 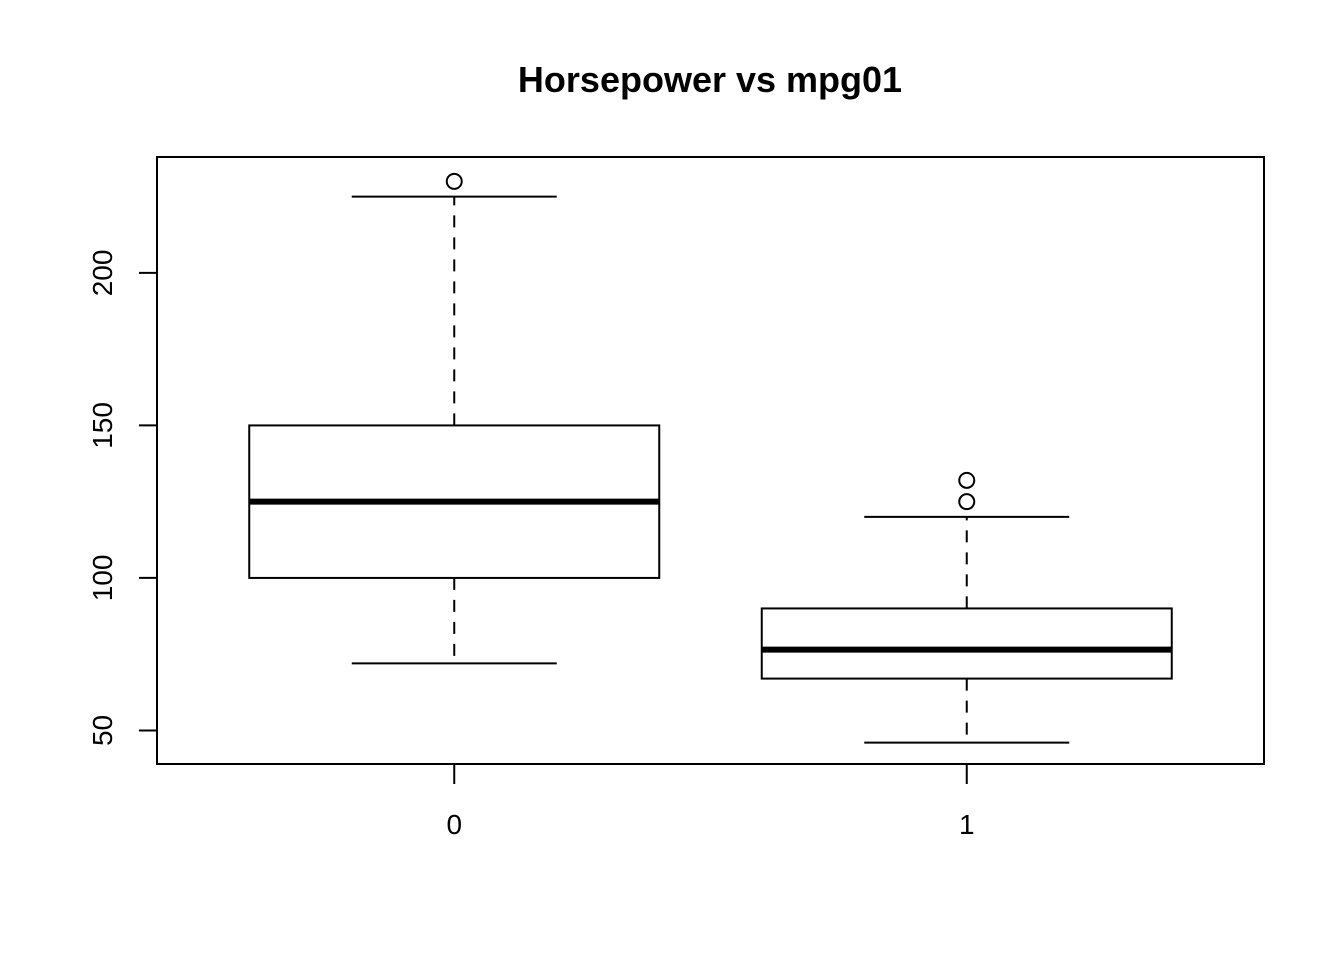 What do you see at coordinates (102, 425) in the screenshot?
I see `y-tick-label: 150` at bounding box center [102, 425].